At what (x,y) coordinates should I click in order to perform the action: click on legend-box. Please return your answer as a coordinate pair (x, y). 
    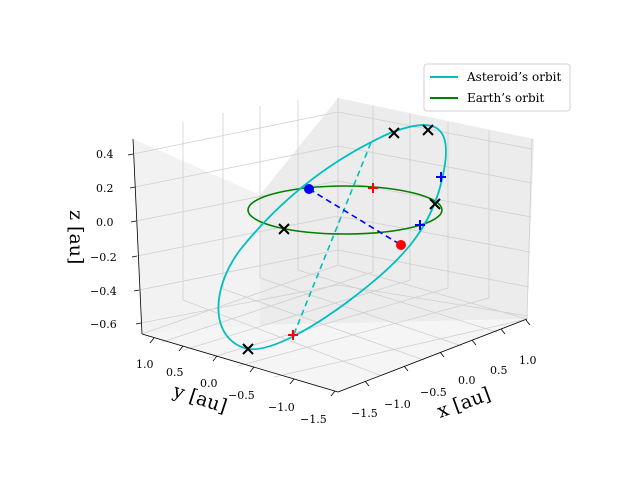
    Looking at the image, I should click on (497, 87).